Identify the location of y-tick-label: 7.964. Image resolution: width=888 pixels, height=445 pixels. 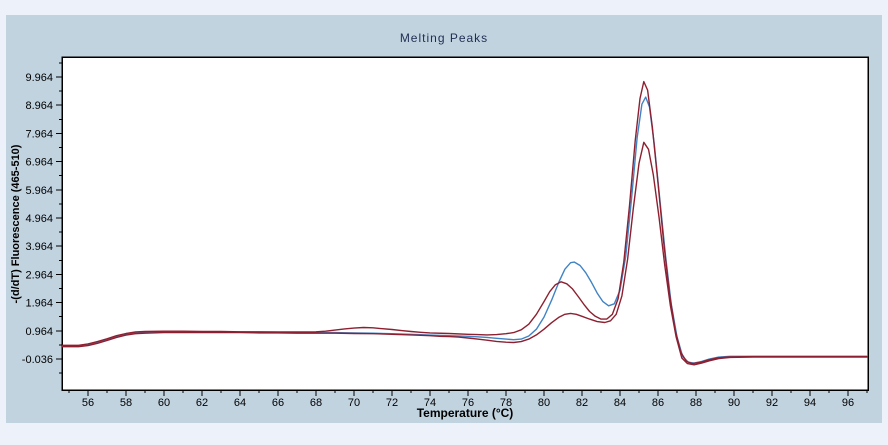
(39, 134).